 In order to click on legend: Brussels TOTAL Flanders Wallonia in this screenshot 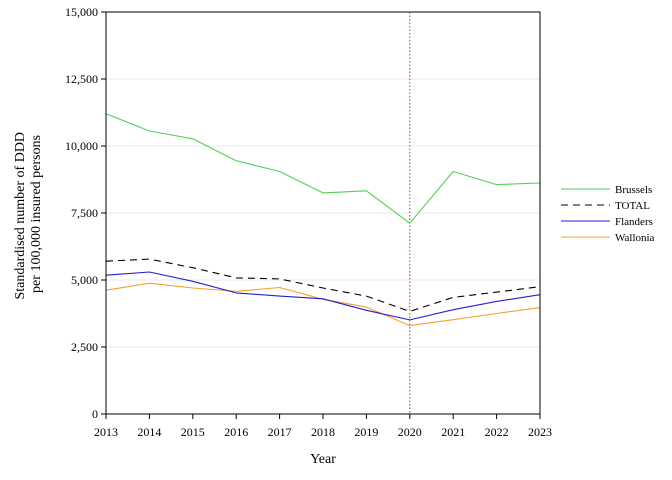, I will do `click(608, 214)`.